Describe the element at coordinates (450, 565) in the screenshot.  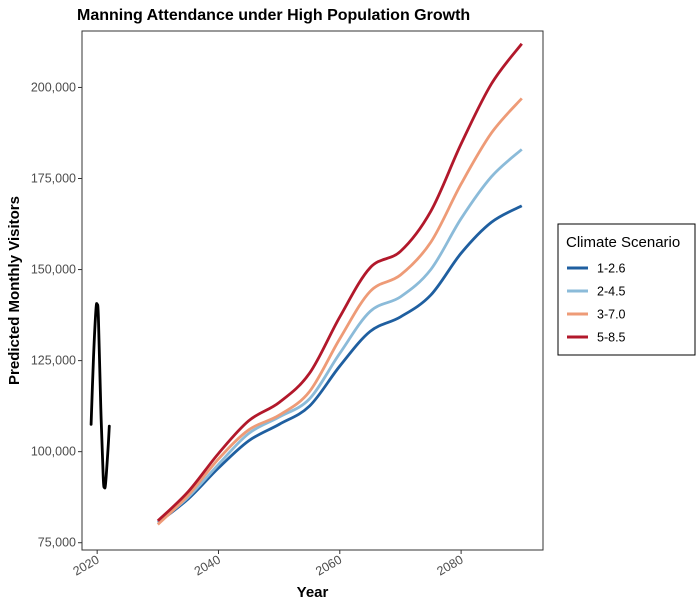
I see `x-tick-label: 2080` at that location.